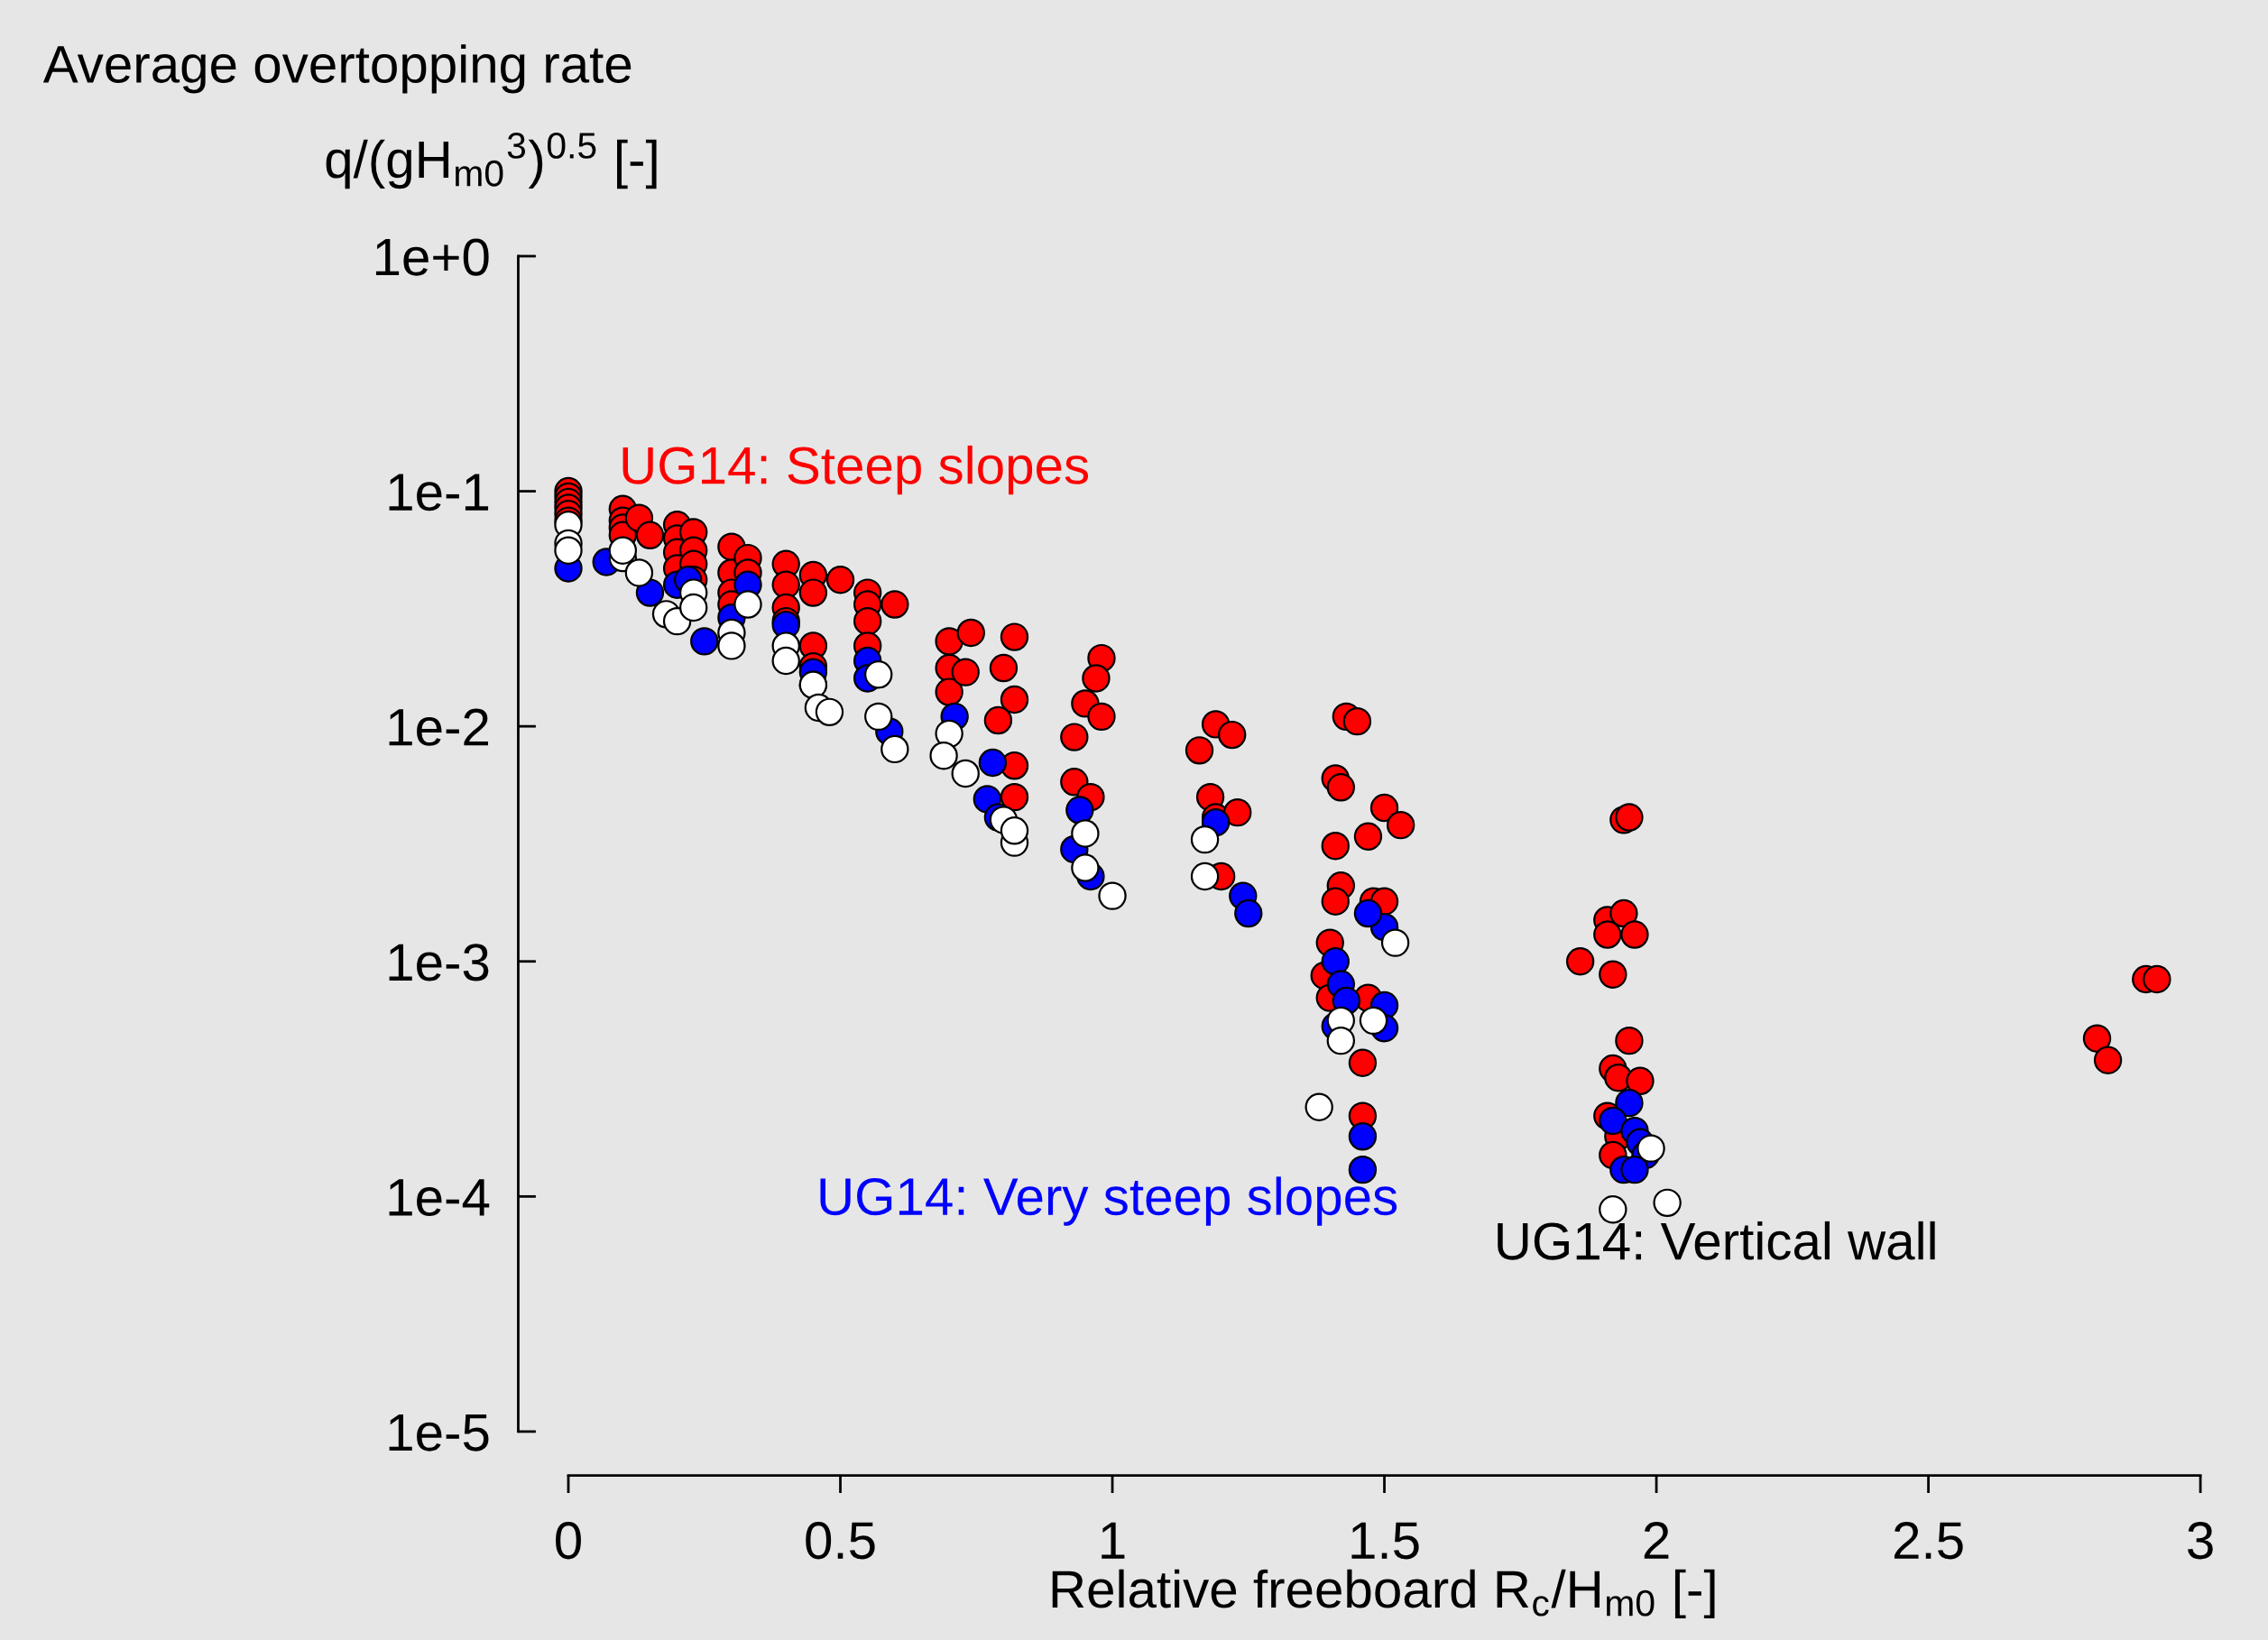 This screenshot has width=2268, height=1640. I want to click on y-tick-label: 1e-4, so click(439, 1198).